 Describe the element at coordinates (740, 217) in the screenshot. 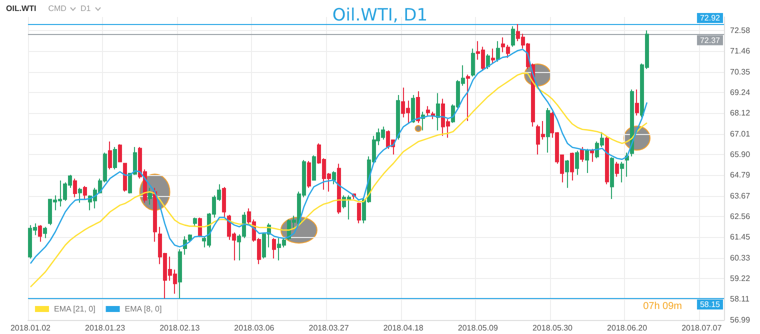

I see `y-tick-label: 62.56` at that location.